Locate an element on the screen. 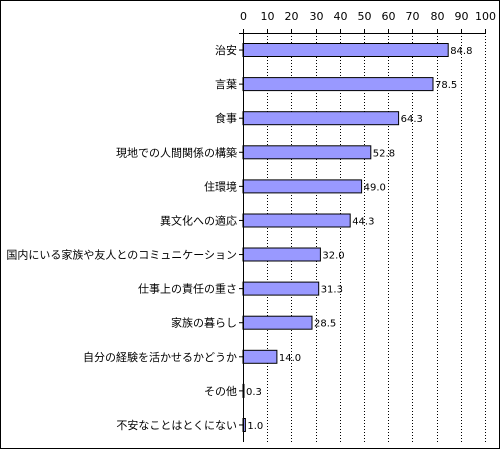 The width and height of the screenshot is (500, 449). value-label: 52.8 is located at coordinates (384, 153).